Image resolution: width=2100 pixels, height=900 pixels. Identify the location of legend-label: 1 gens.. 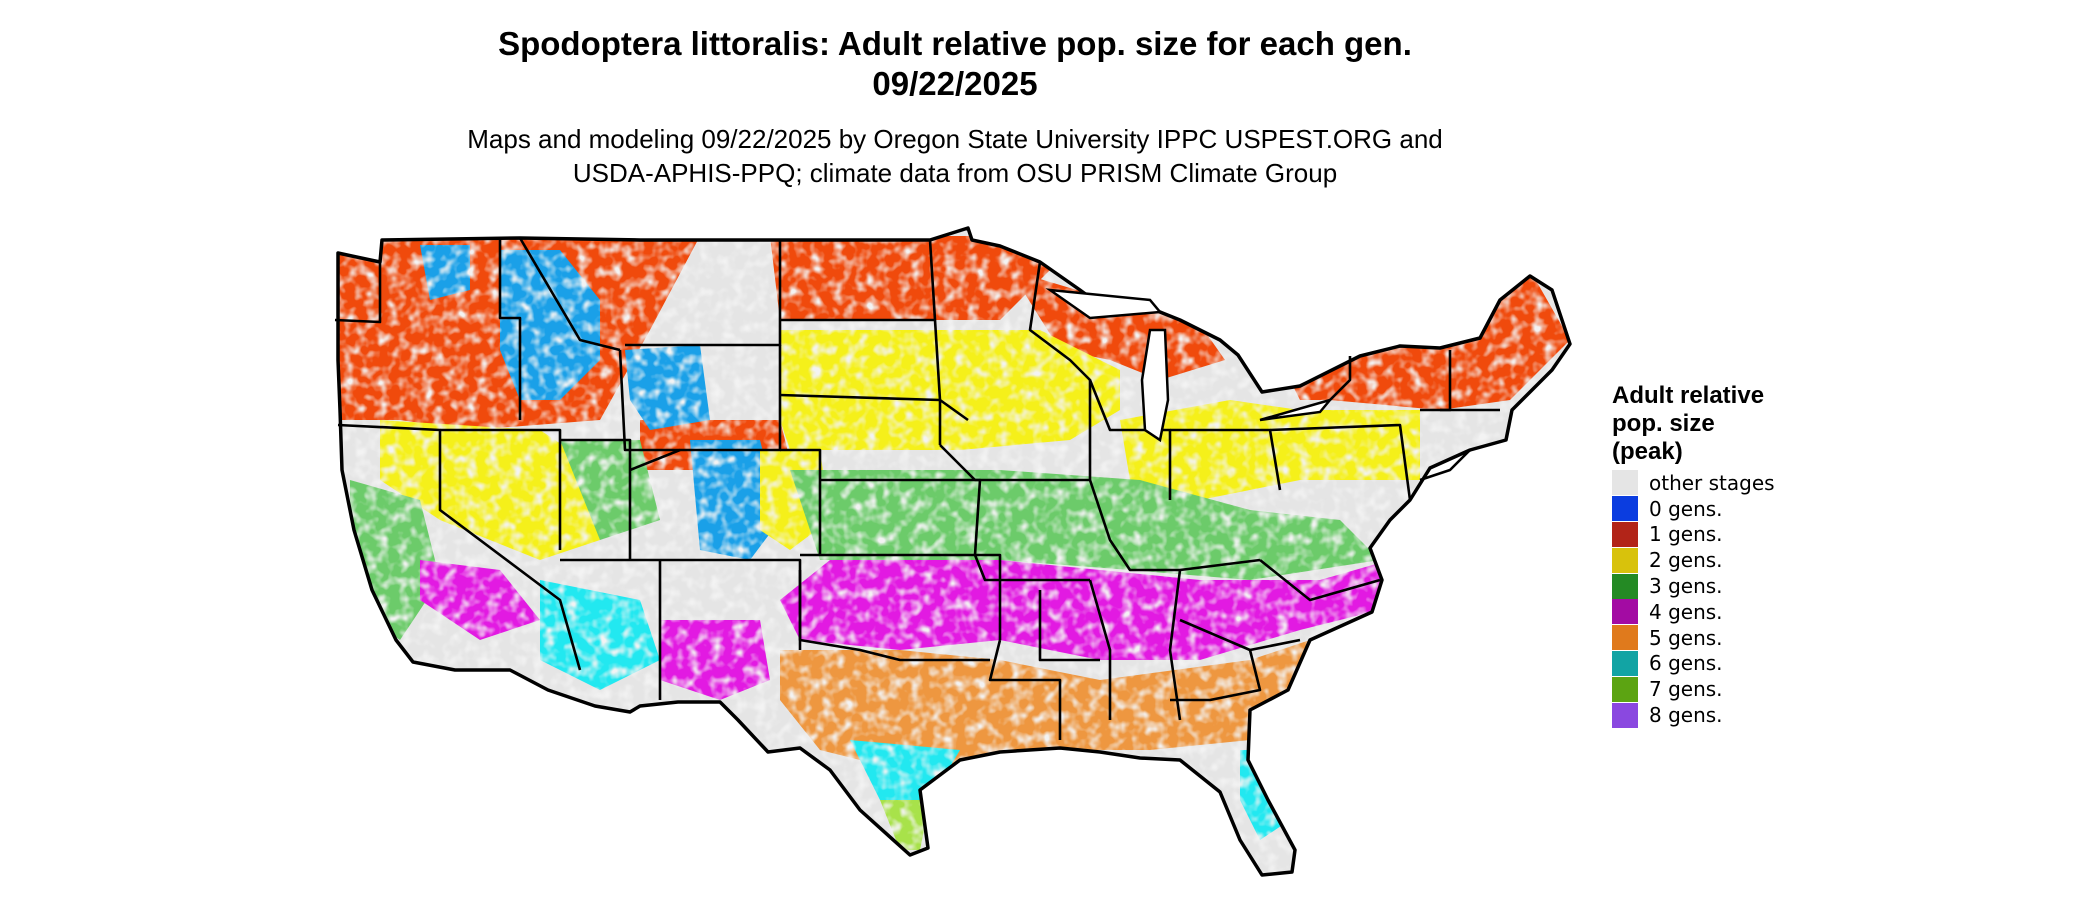
(1686, 534).